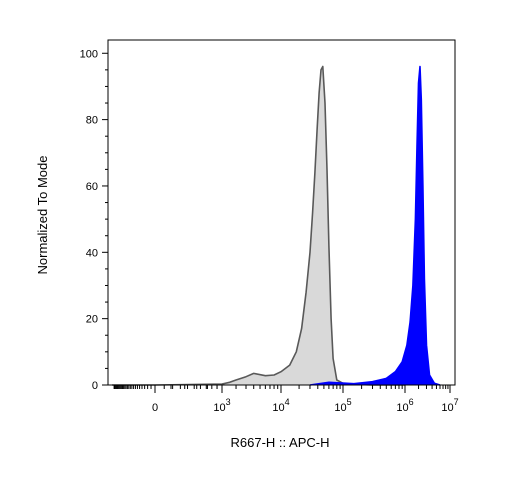 This screenshot has height=477, width=517. Describe the element at coordinates (92, 121) in the screenshot. I see `y-tick-label-80: 80` at that location.